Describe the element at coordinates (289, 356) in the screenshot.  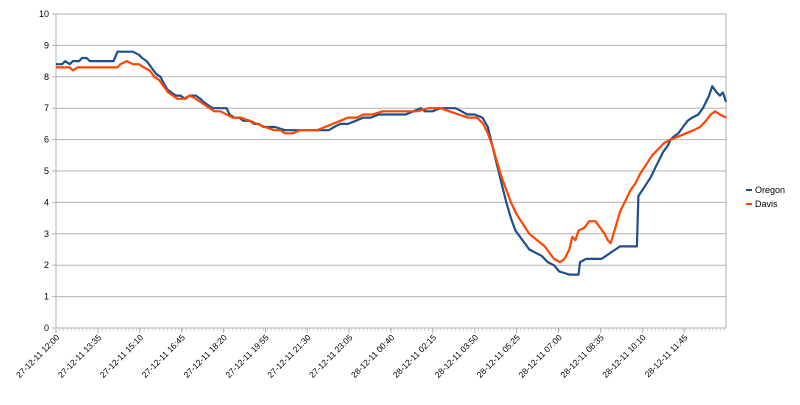
I see `x-tick-label: 27-12-11 21:30` at that location.